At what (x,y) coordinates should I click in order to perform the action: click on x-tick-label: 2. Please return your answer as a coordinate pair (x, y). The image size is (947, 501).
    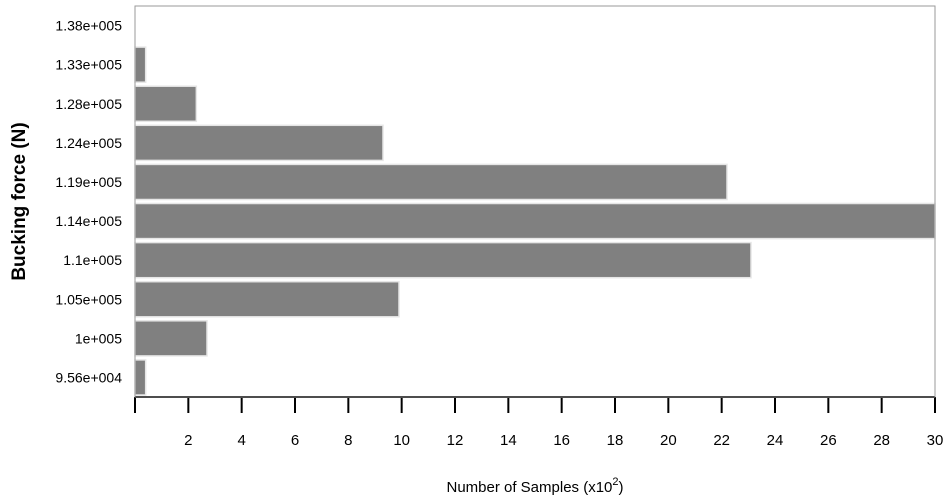
    Looking at the image, I should click on (188, 440).